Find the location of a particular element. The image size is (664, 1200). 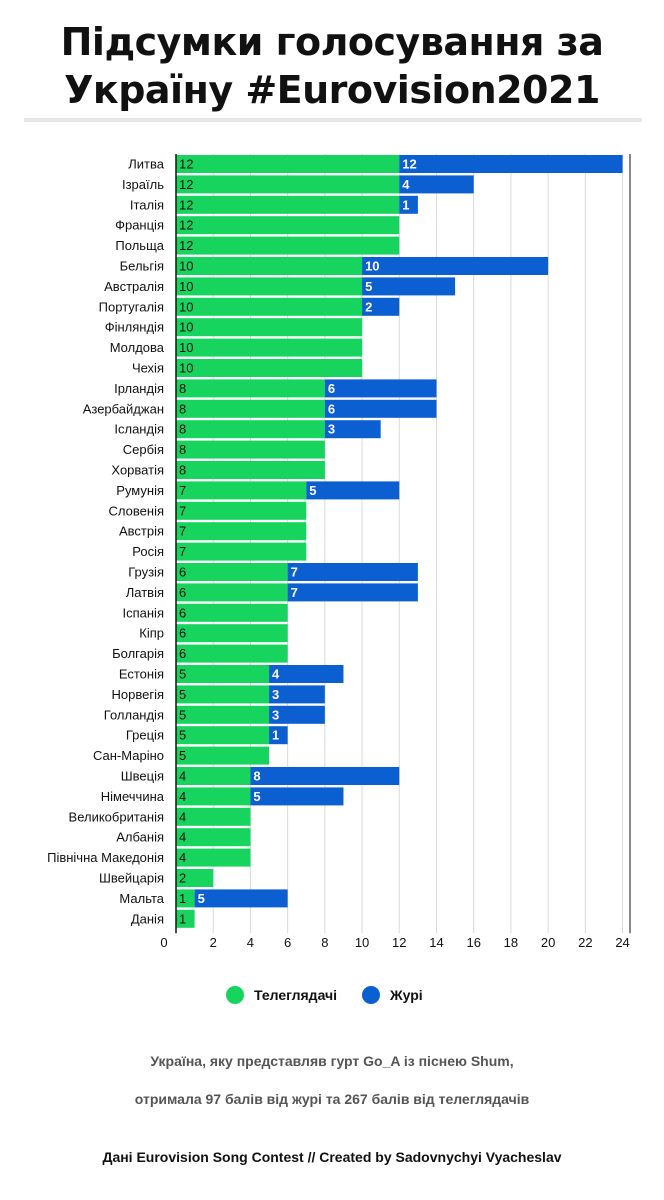

x-tick-label: 4 is located at coordinates (250, 942).